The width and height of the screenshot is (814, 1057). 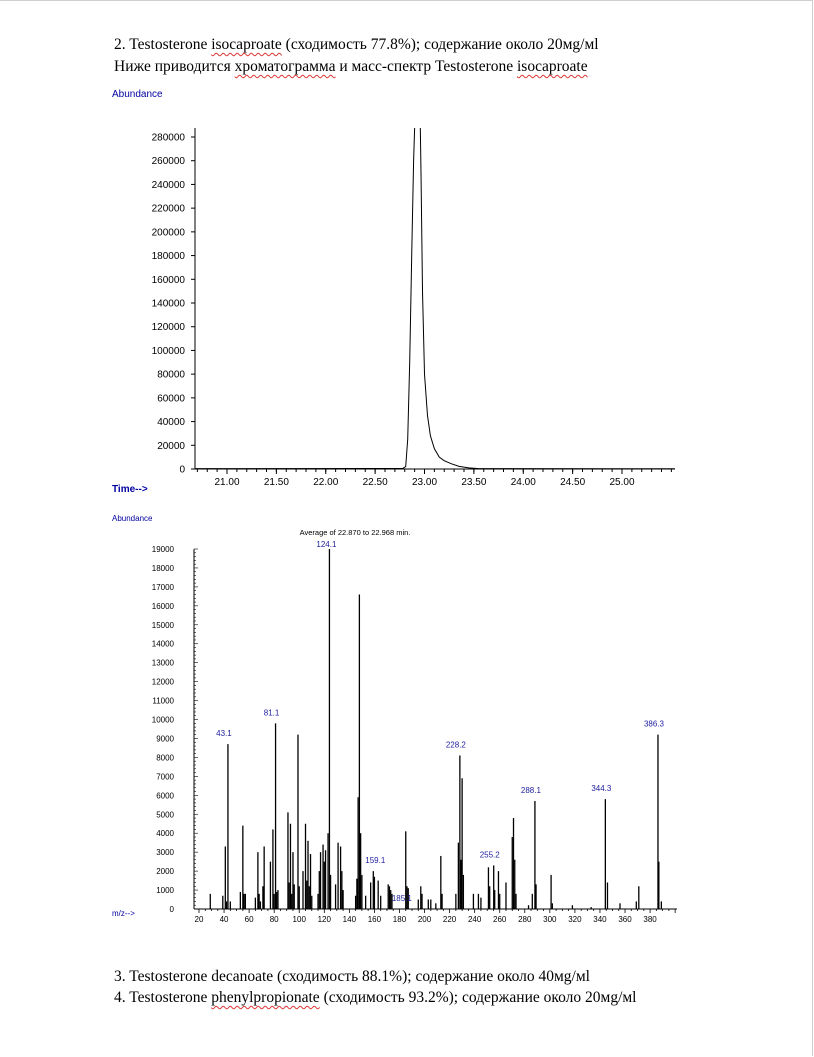 I want to click on y-tick-label: 13000, so click(x=163, y=663).